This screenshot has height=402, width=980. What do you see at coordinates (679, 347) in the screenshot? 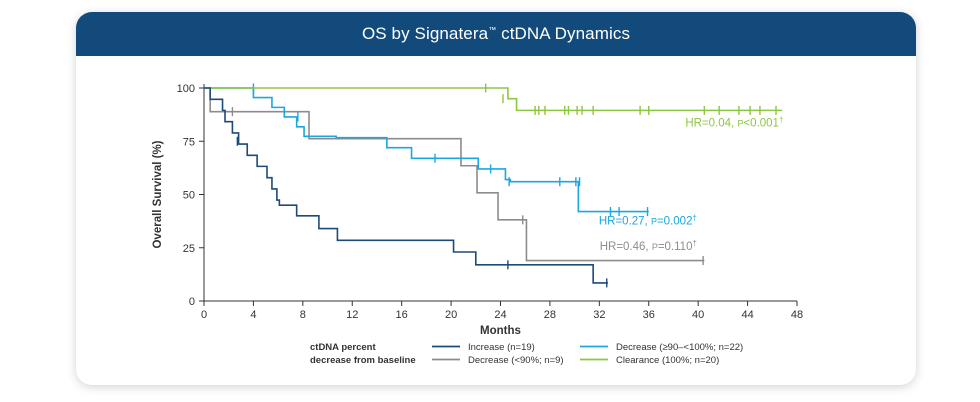
I see `legend-label-decrease_90_100: Decrease (≥90–<100%; n=22)` at bounding box center [679, 347].